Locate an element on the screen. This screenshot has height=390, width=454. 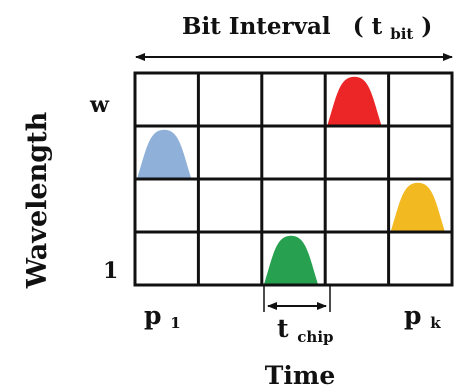
pulse-yellow is located at coordinates (417, 207).